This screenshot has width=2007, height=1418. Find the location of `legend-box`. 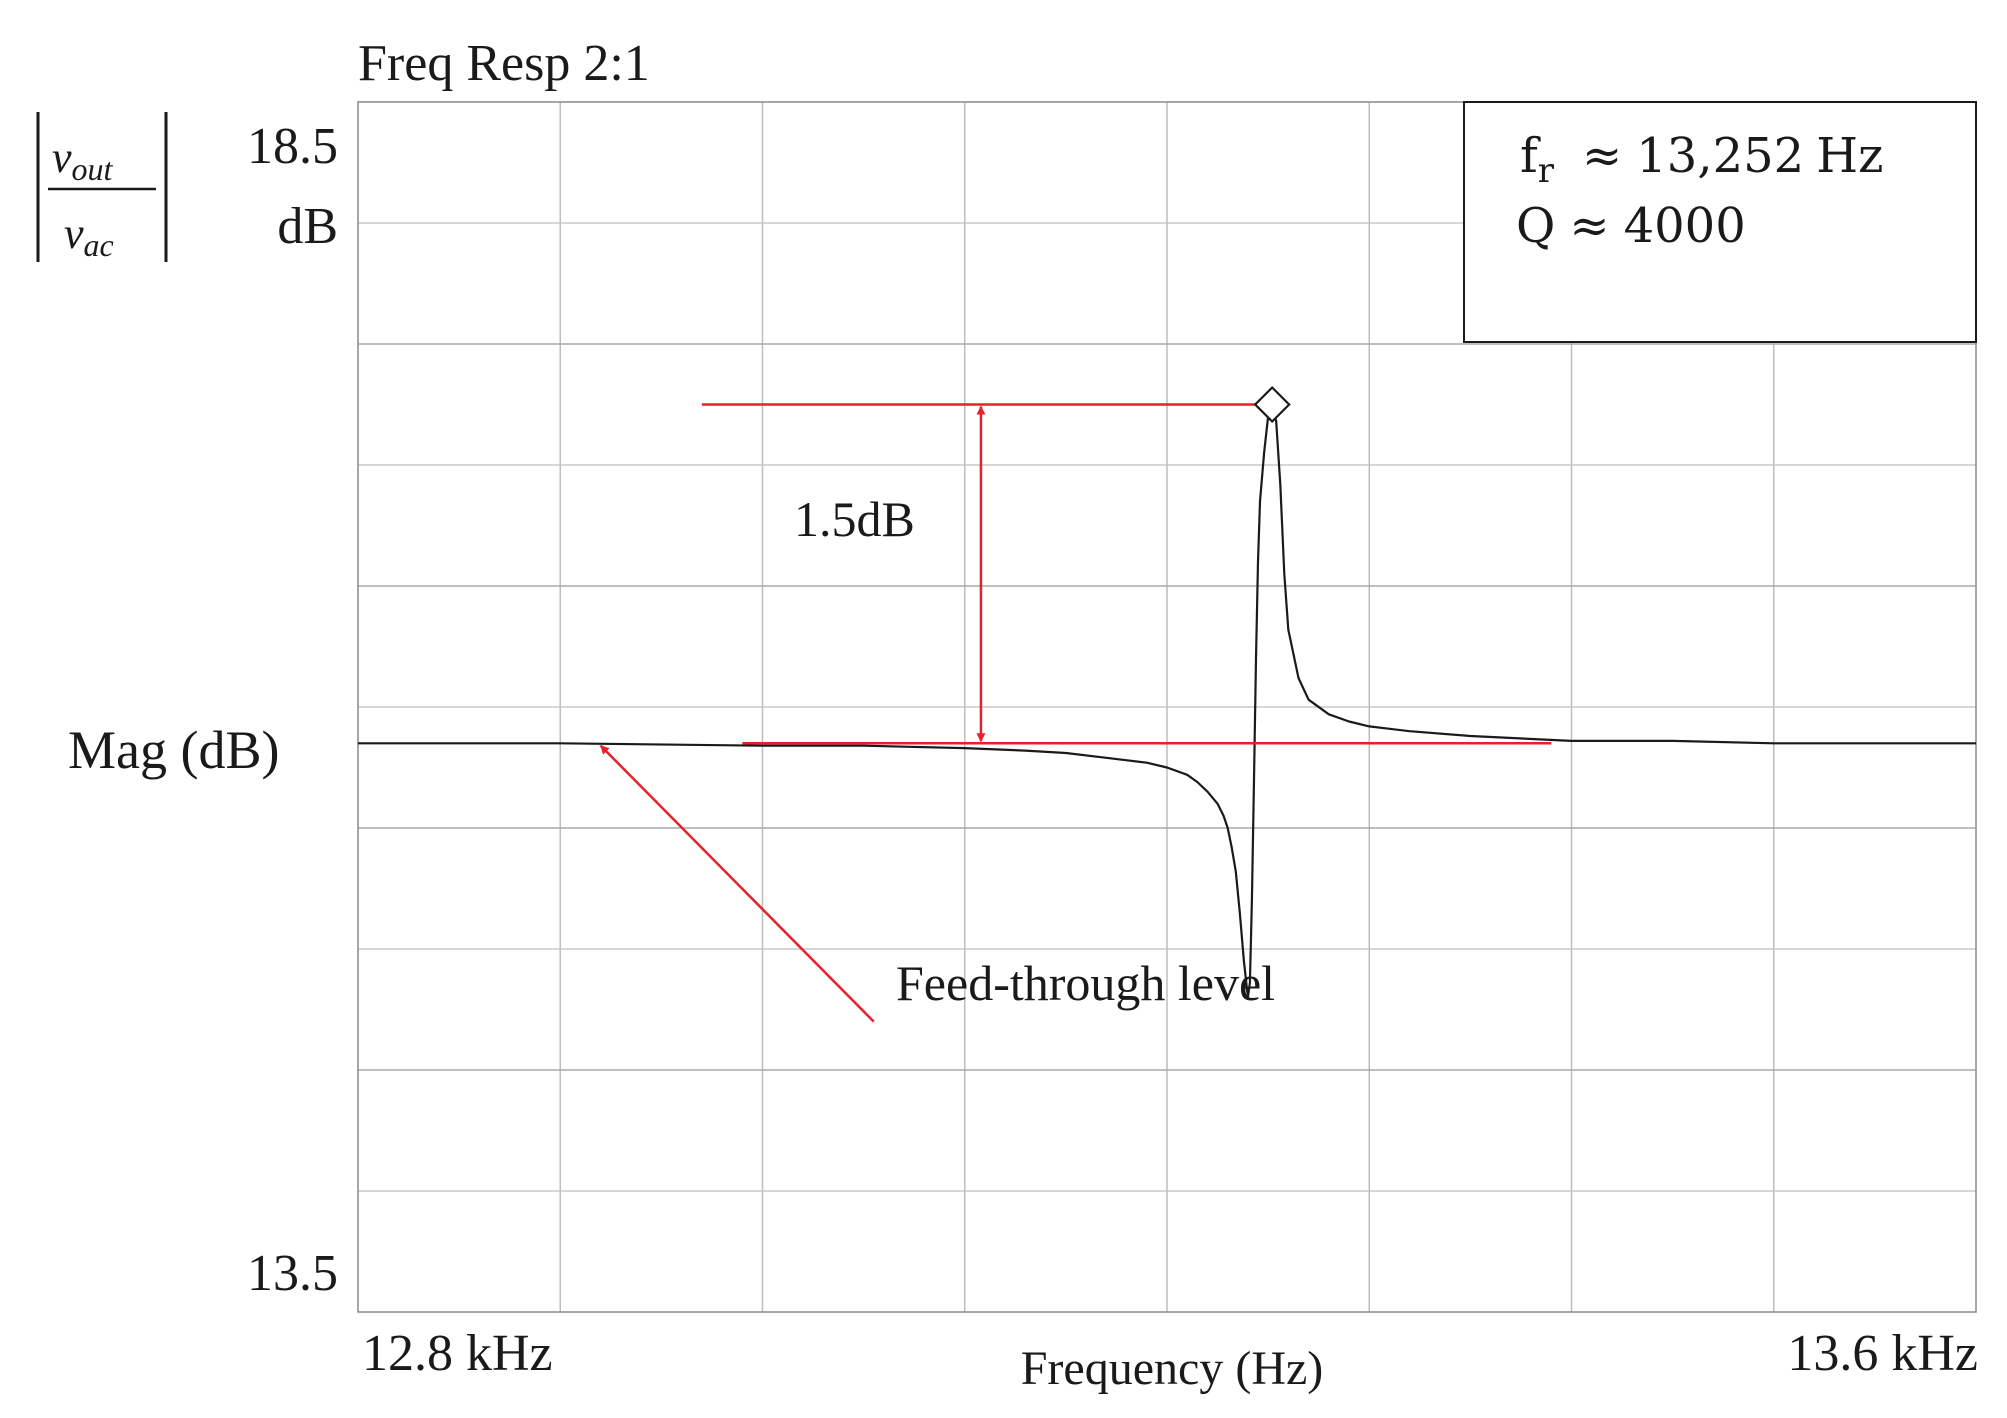

legend-box is located at coordinates (1720, 222).